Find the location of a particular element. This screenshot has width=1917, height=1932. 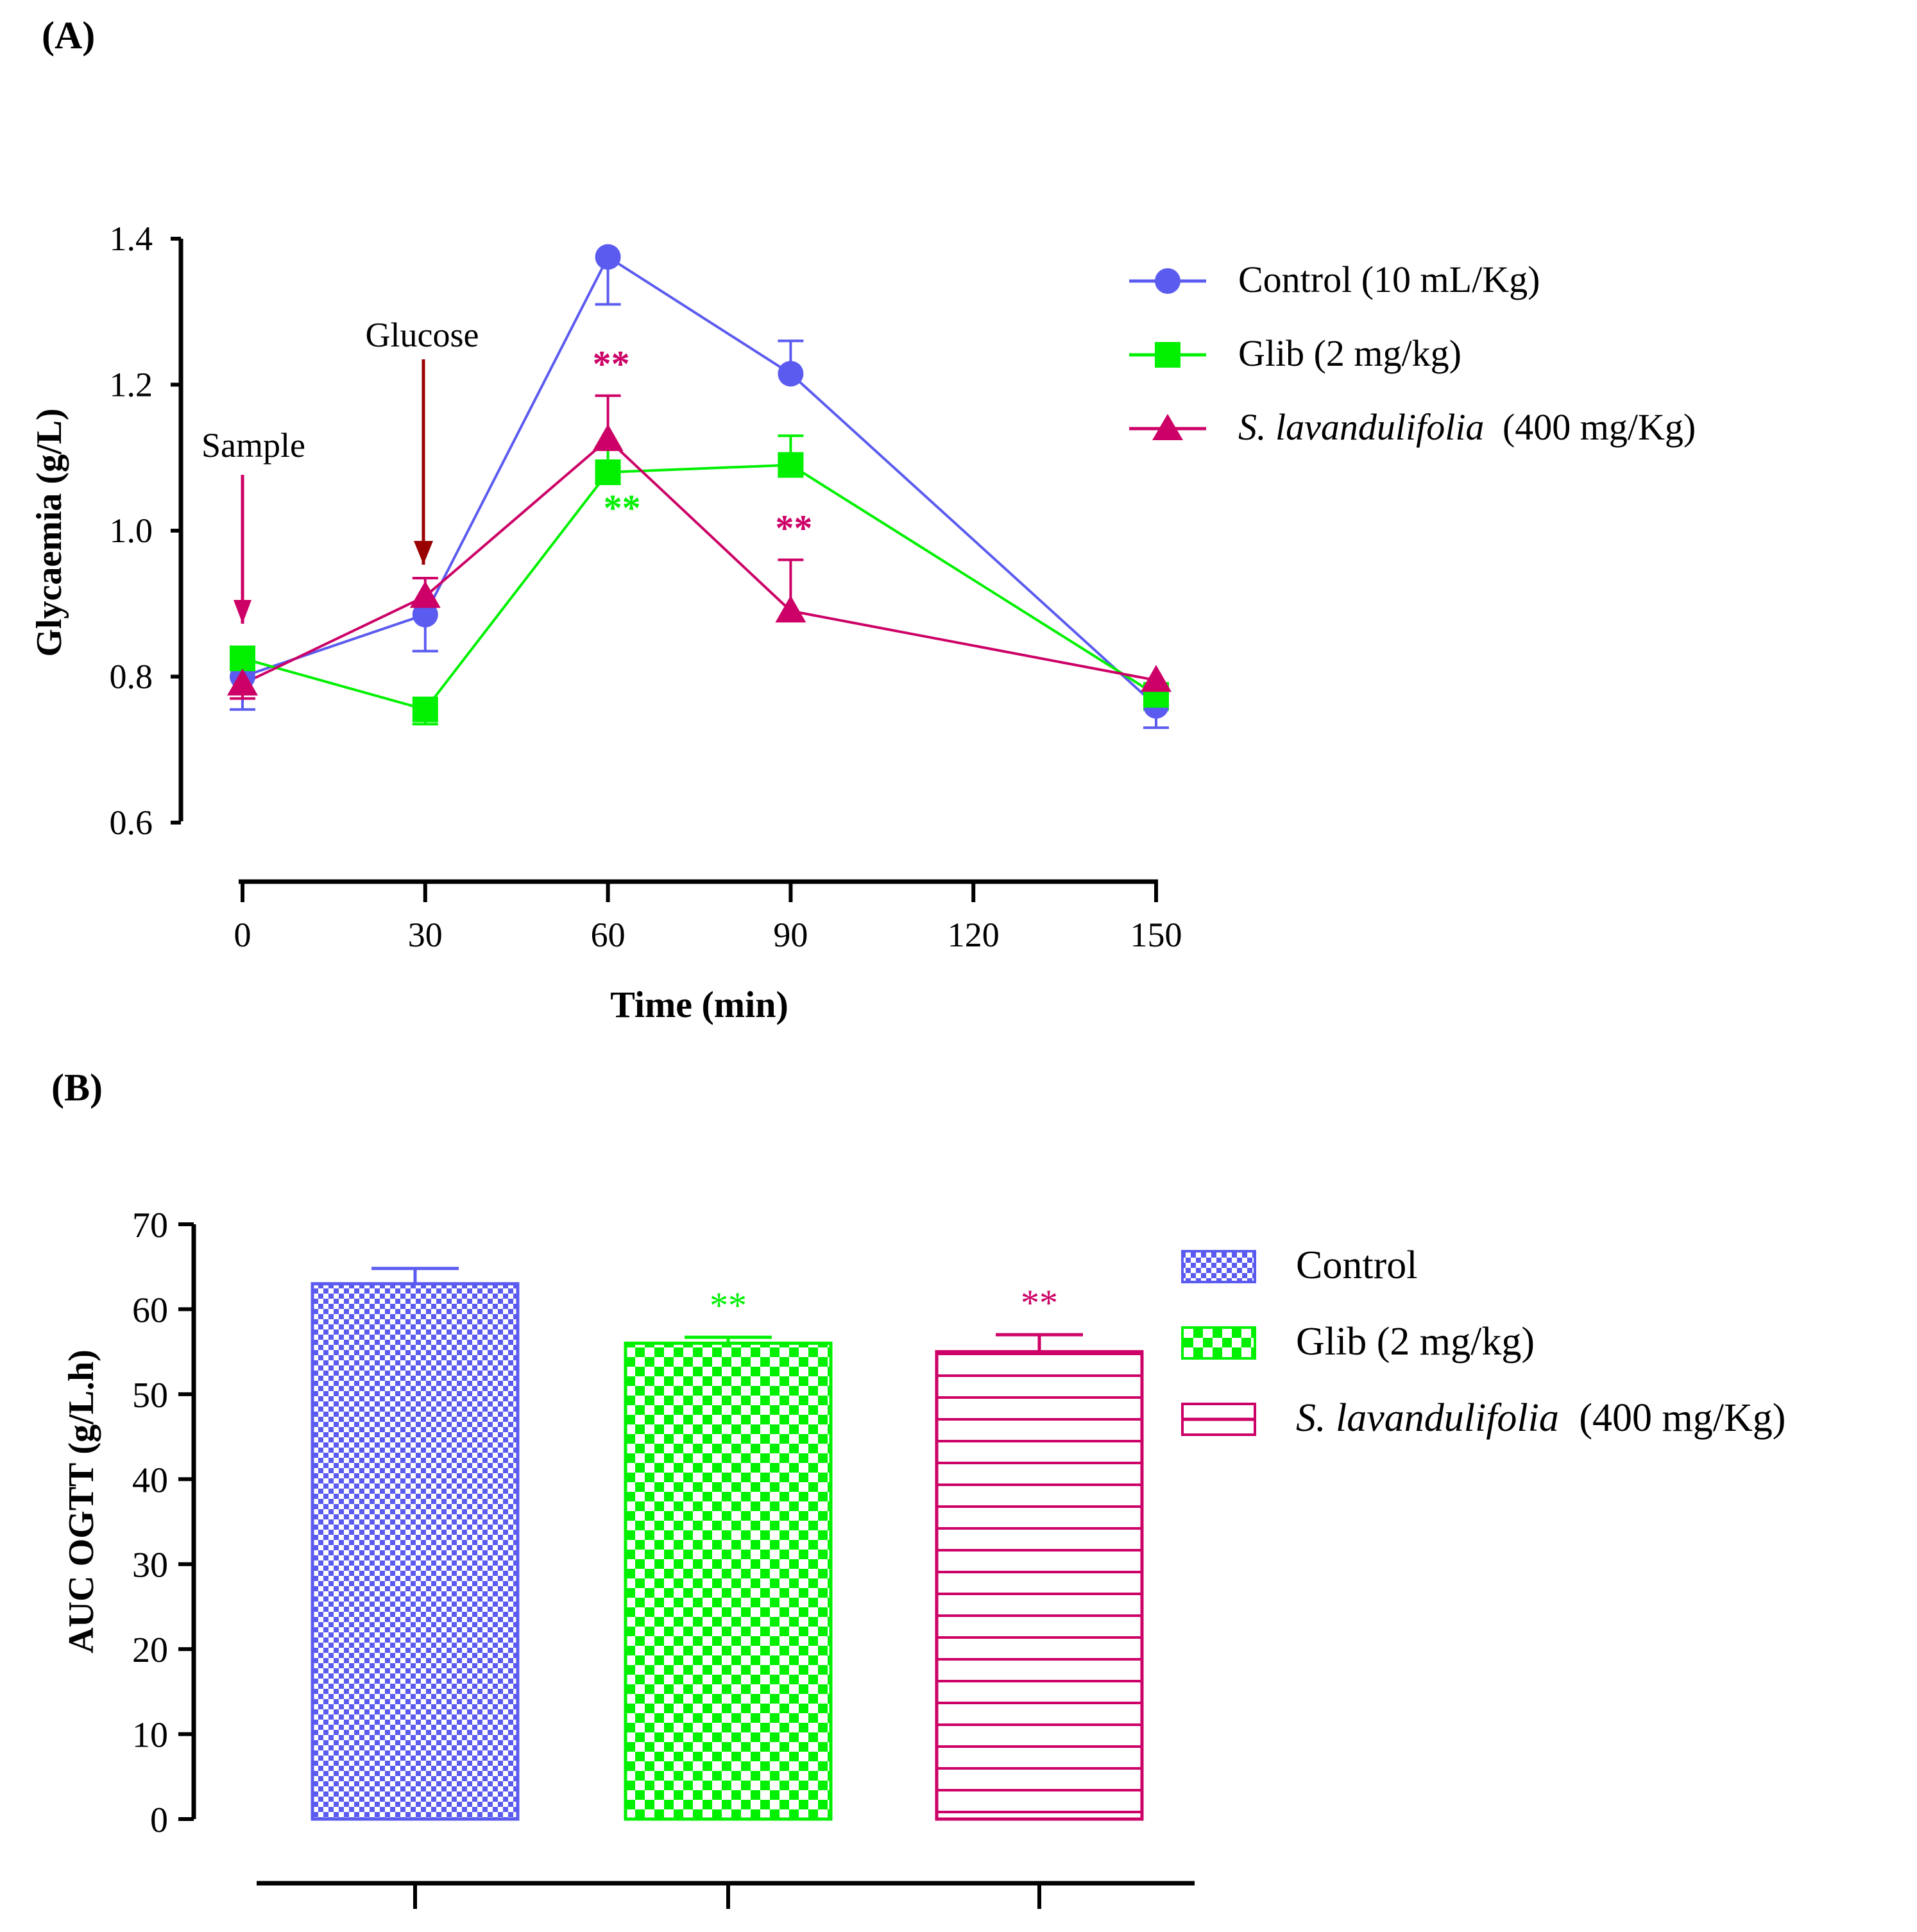

panel-a-label: (A) is located at coordinates (68, 35).